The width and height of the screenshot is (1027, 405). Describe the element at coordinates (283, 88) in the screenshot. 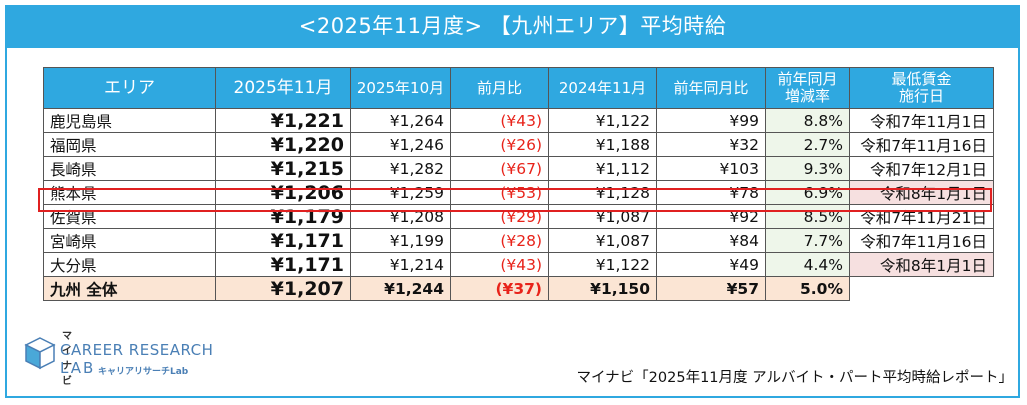

I see `header-nov2025: 2025年11月` at that location.